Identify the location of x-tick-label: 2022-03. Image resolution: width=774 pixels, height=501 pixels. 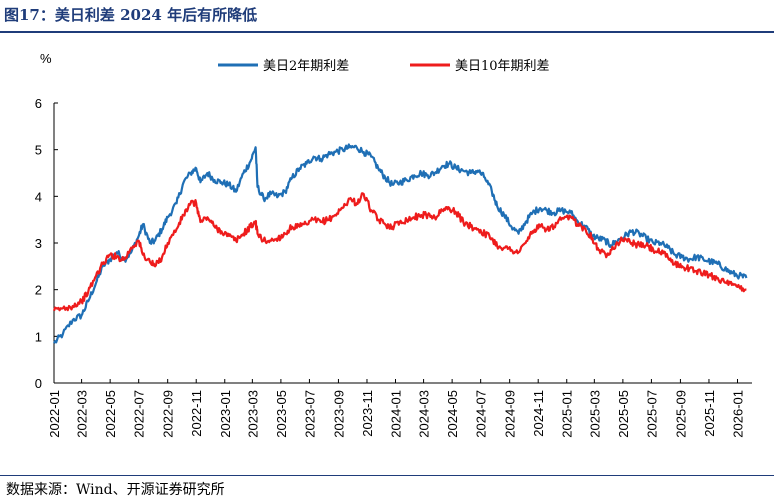
(82, 414).